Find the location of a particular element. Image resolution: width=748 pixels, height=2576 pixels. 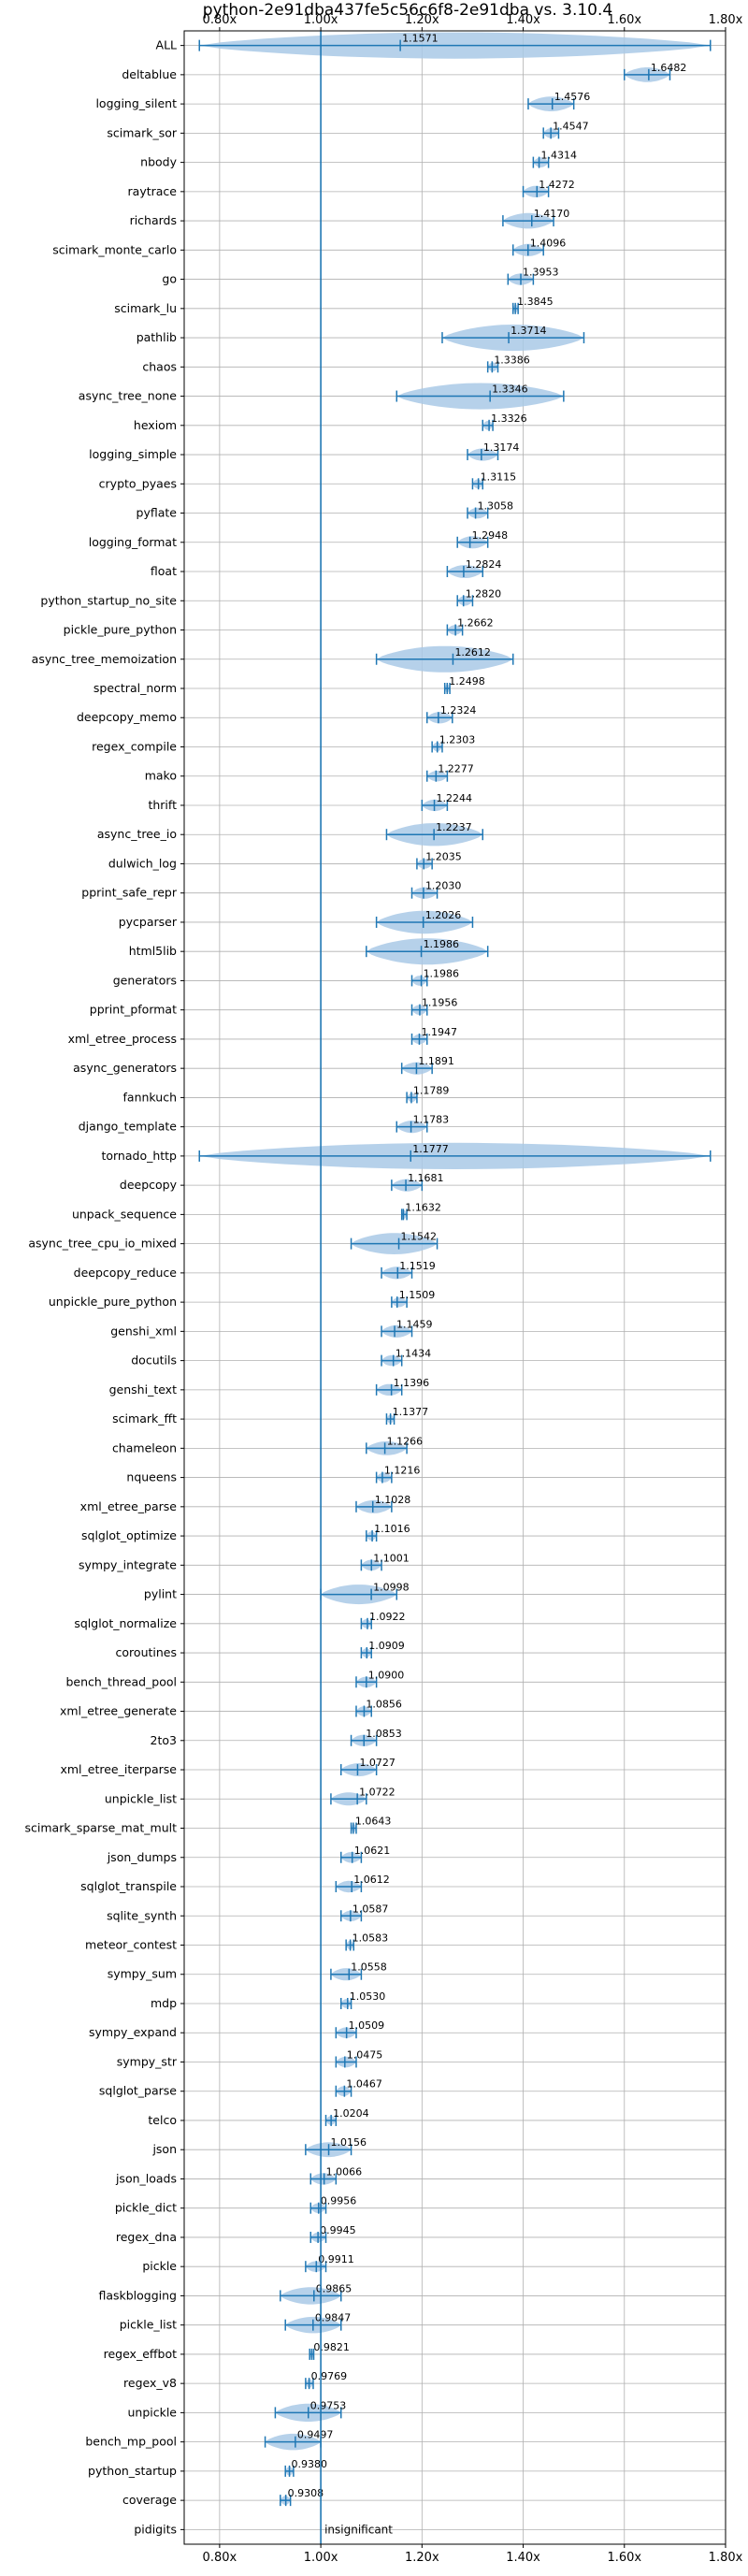

y-tick-label: scimark_lu is located at coordinates (146, 308).